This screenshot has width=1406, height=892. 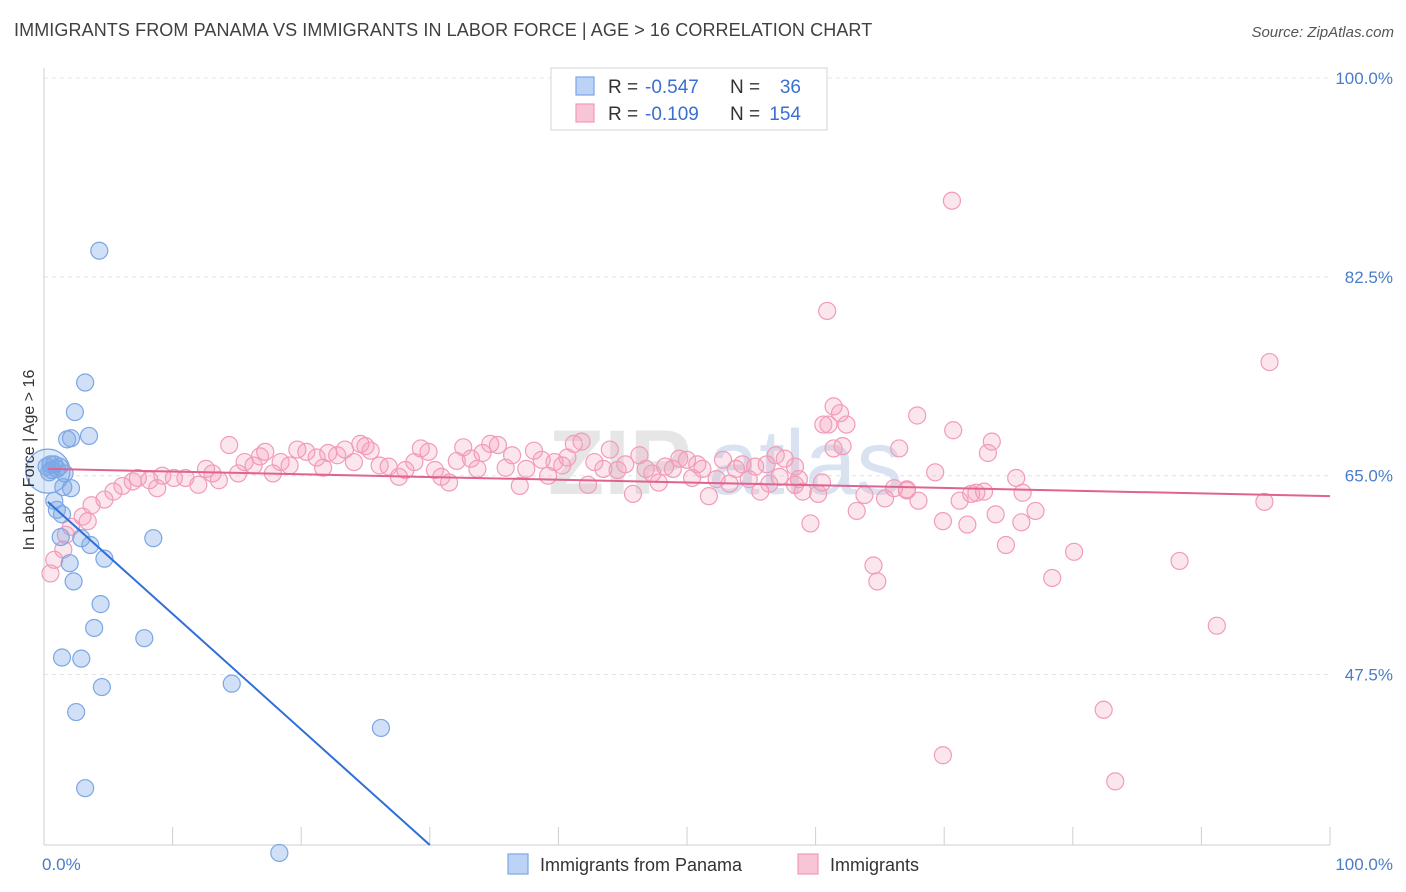 What do you see at coordinates (672, 114) in the screenshot?
I see `legend-r-value-2: -0.109` at bounding box center [672, 114].